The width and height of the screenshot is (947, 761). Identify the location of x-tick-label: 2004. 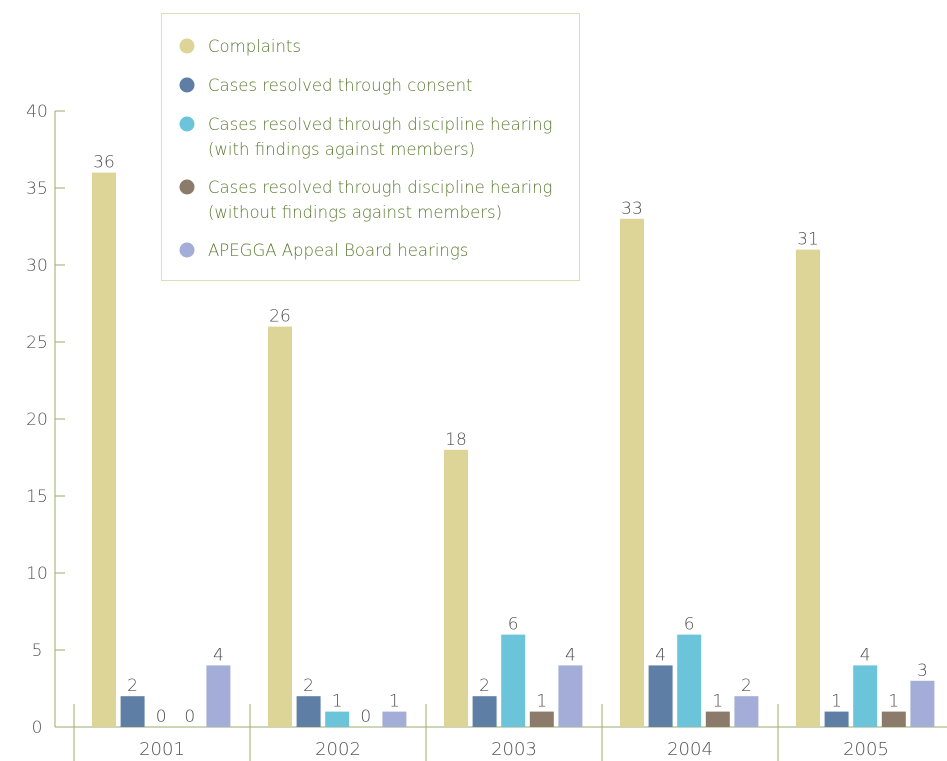
(690, 749).